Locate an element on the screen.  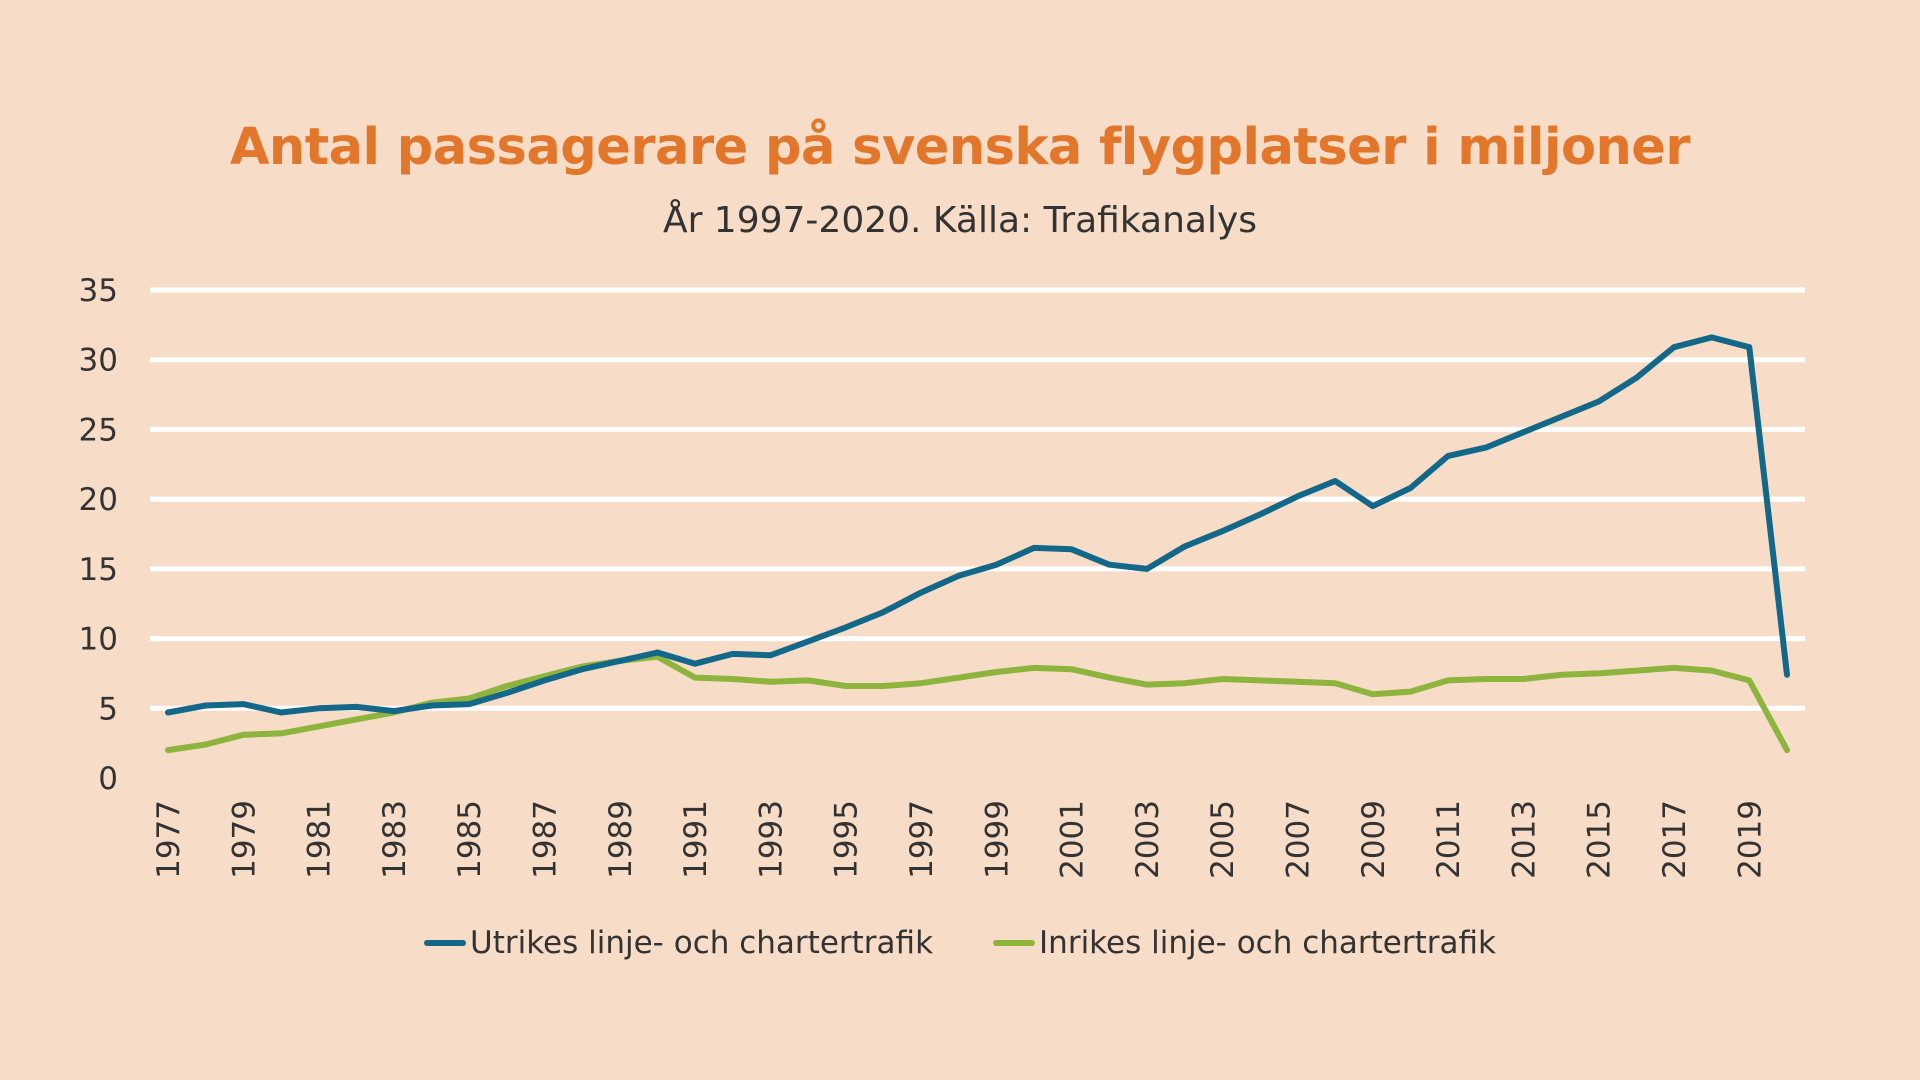
y-tick-label: 5 is located at coordinates (108, 709).